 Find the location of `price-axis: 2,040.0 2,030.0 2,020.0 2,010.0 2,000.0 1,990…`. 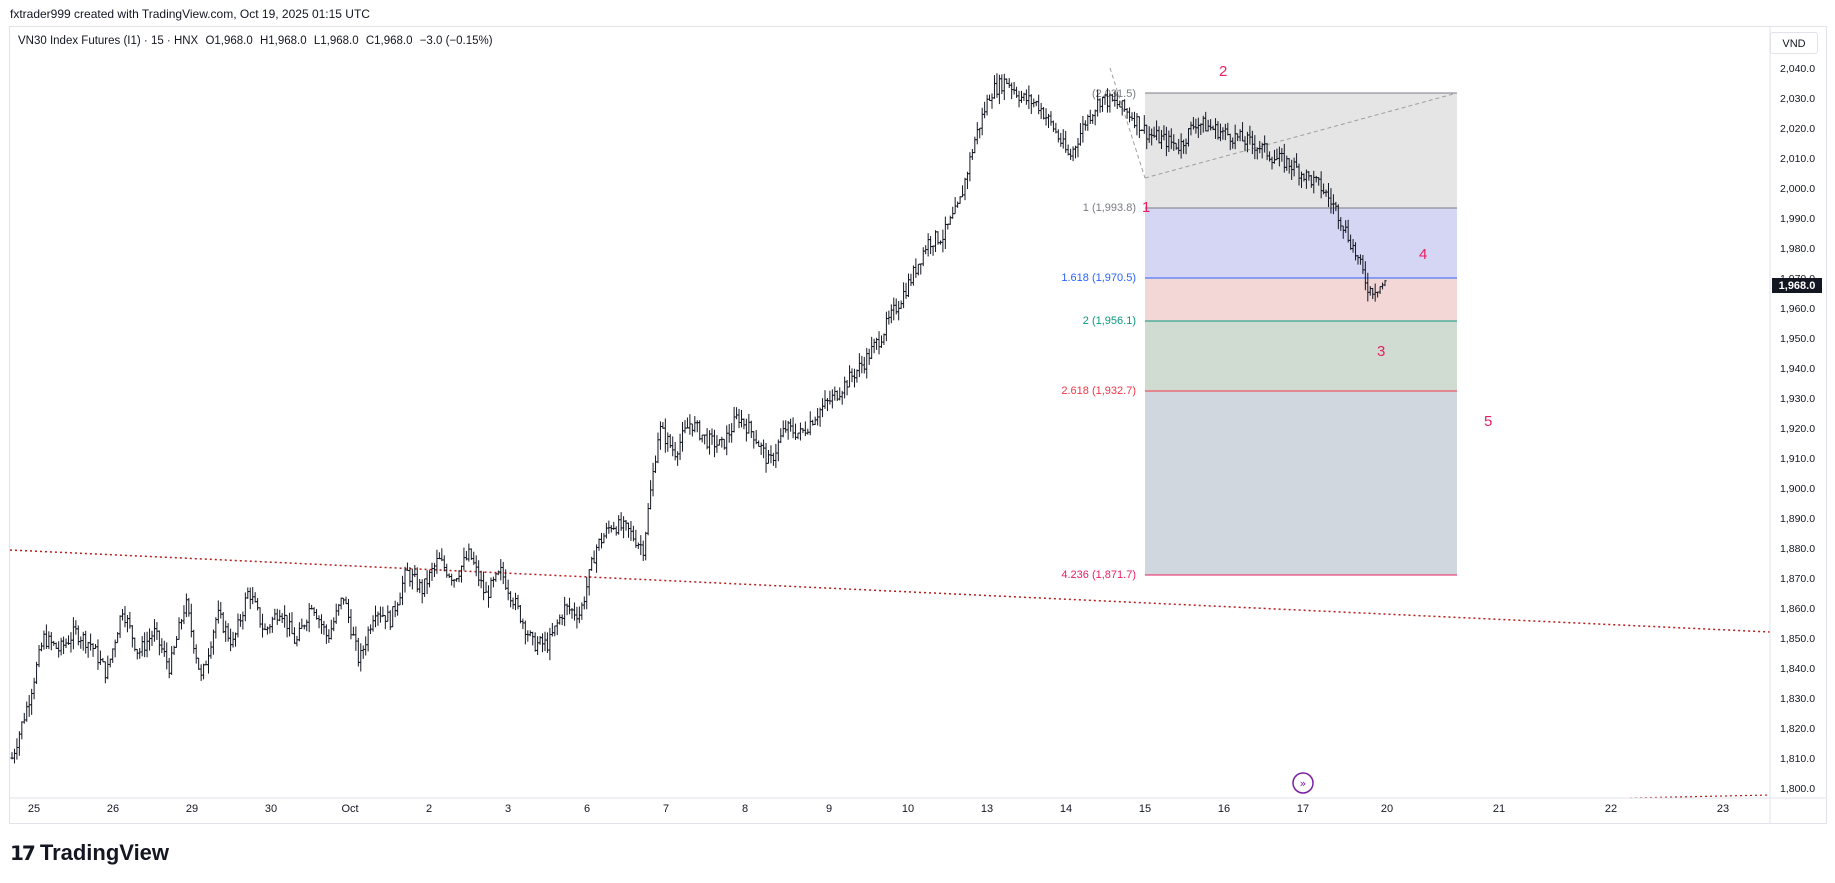

price-axis: 2,040.0 2,030.0 2,020.0 2,010.0 2,000.0 1,990… is located at coordinates (1797, 429).